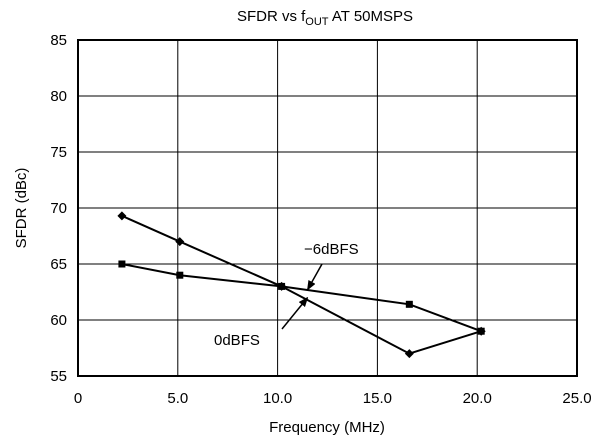 The width and height of the screenshot is (601, 442). Describe the element at coordinates (58, 264) in the screenshot. I see `y-tick-label: 65` at that location.